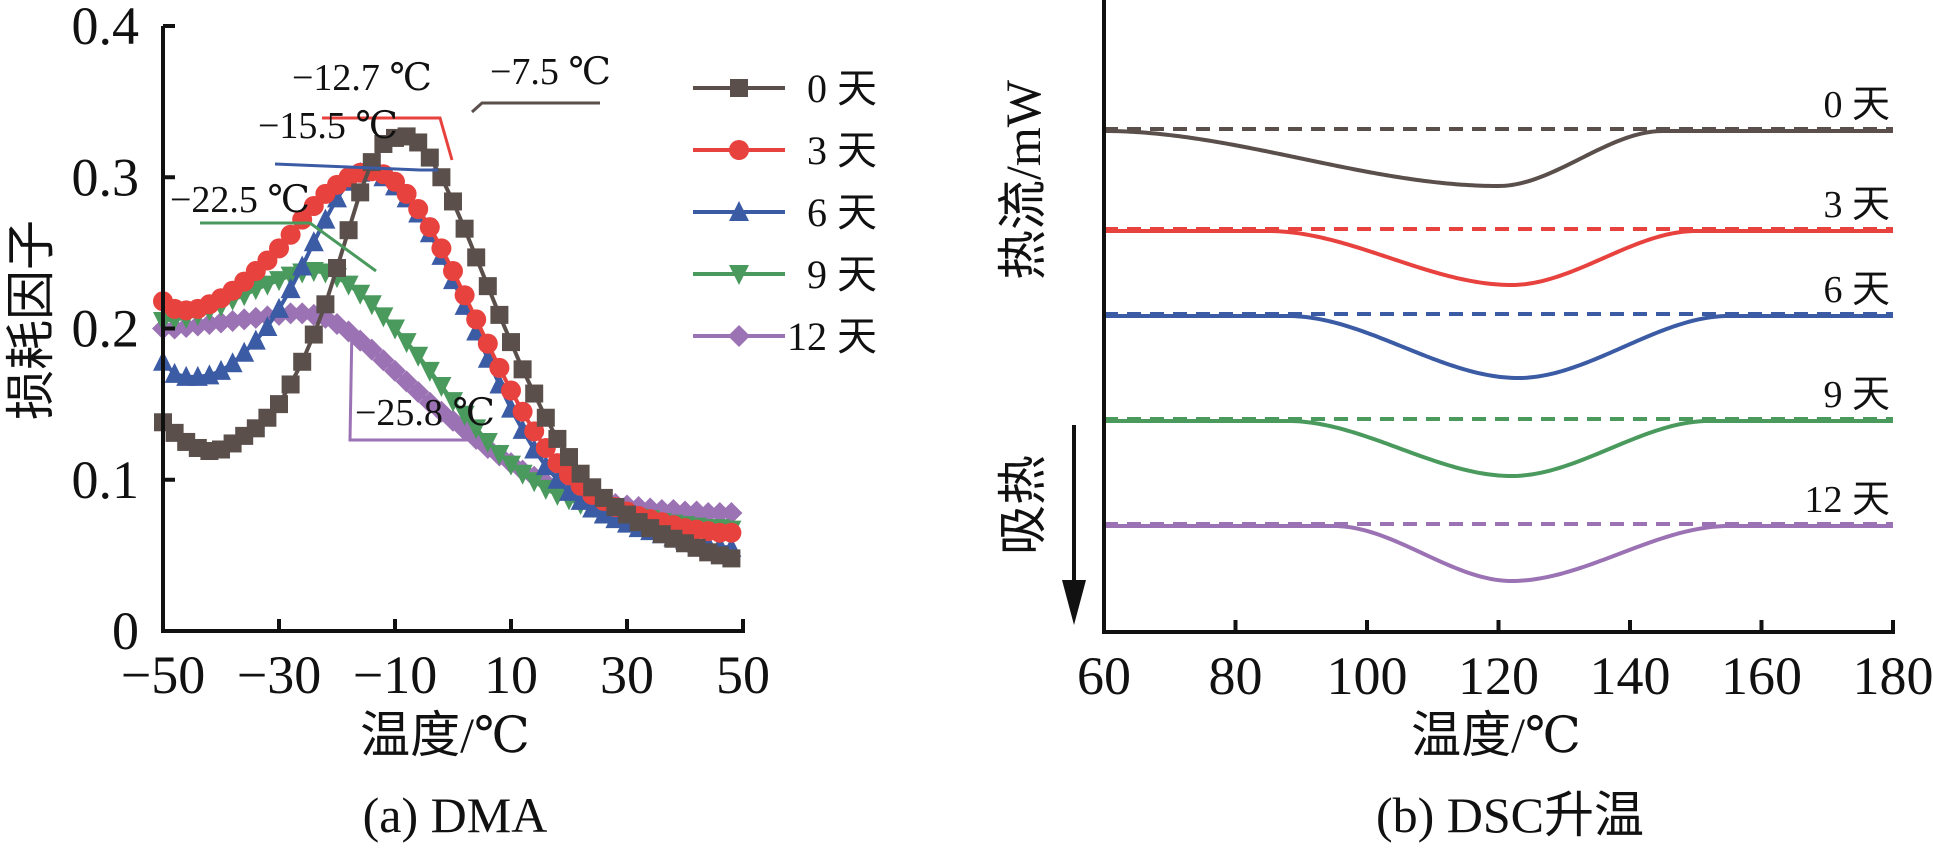 The height and width of the screenshot is (853, 1933). What do you see at coordinates (842, 274) in the screenshot?
I see `legend-label: 9 天` at bounding box center [842, 274].